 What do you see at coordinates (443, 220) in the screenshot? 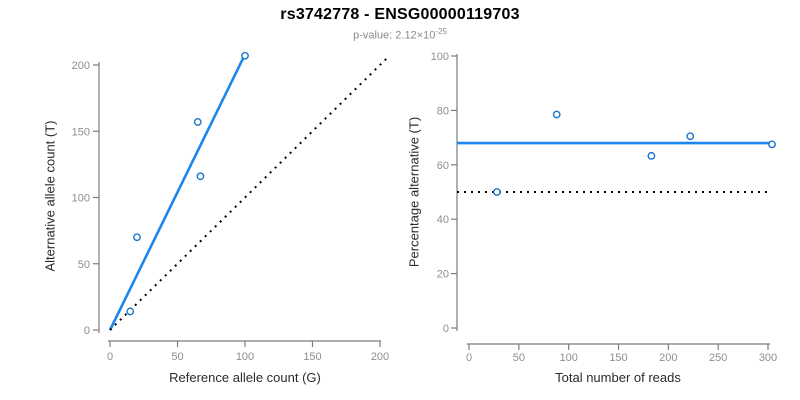
I see `y-tick-label: 40` at bounding box center [443, 220].